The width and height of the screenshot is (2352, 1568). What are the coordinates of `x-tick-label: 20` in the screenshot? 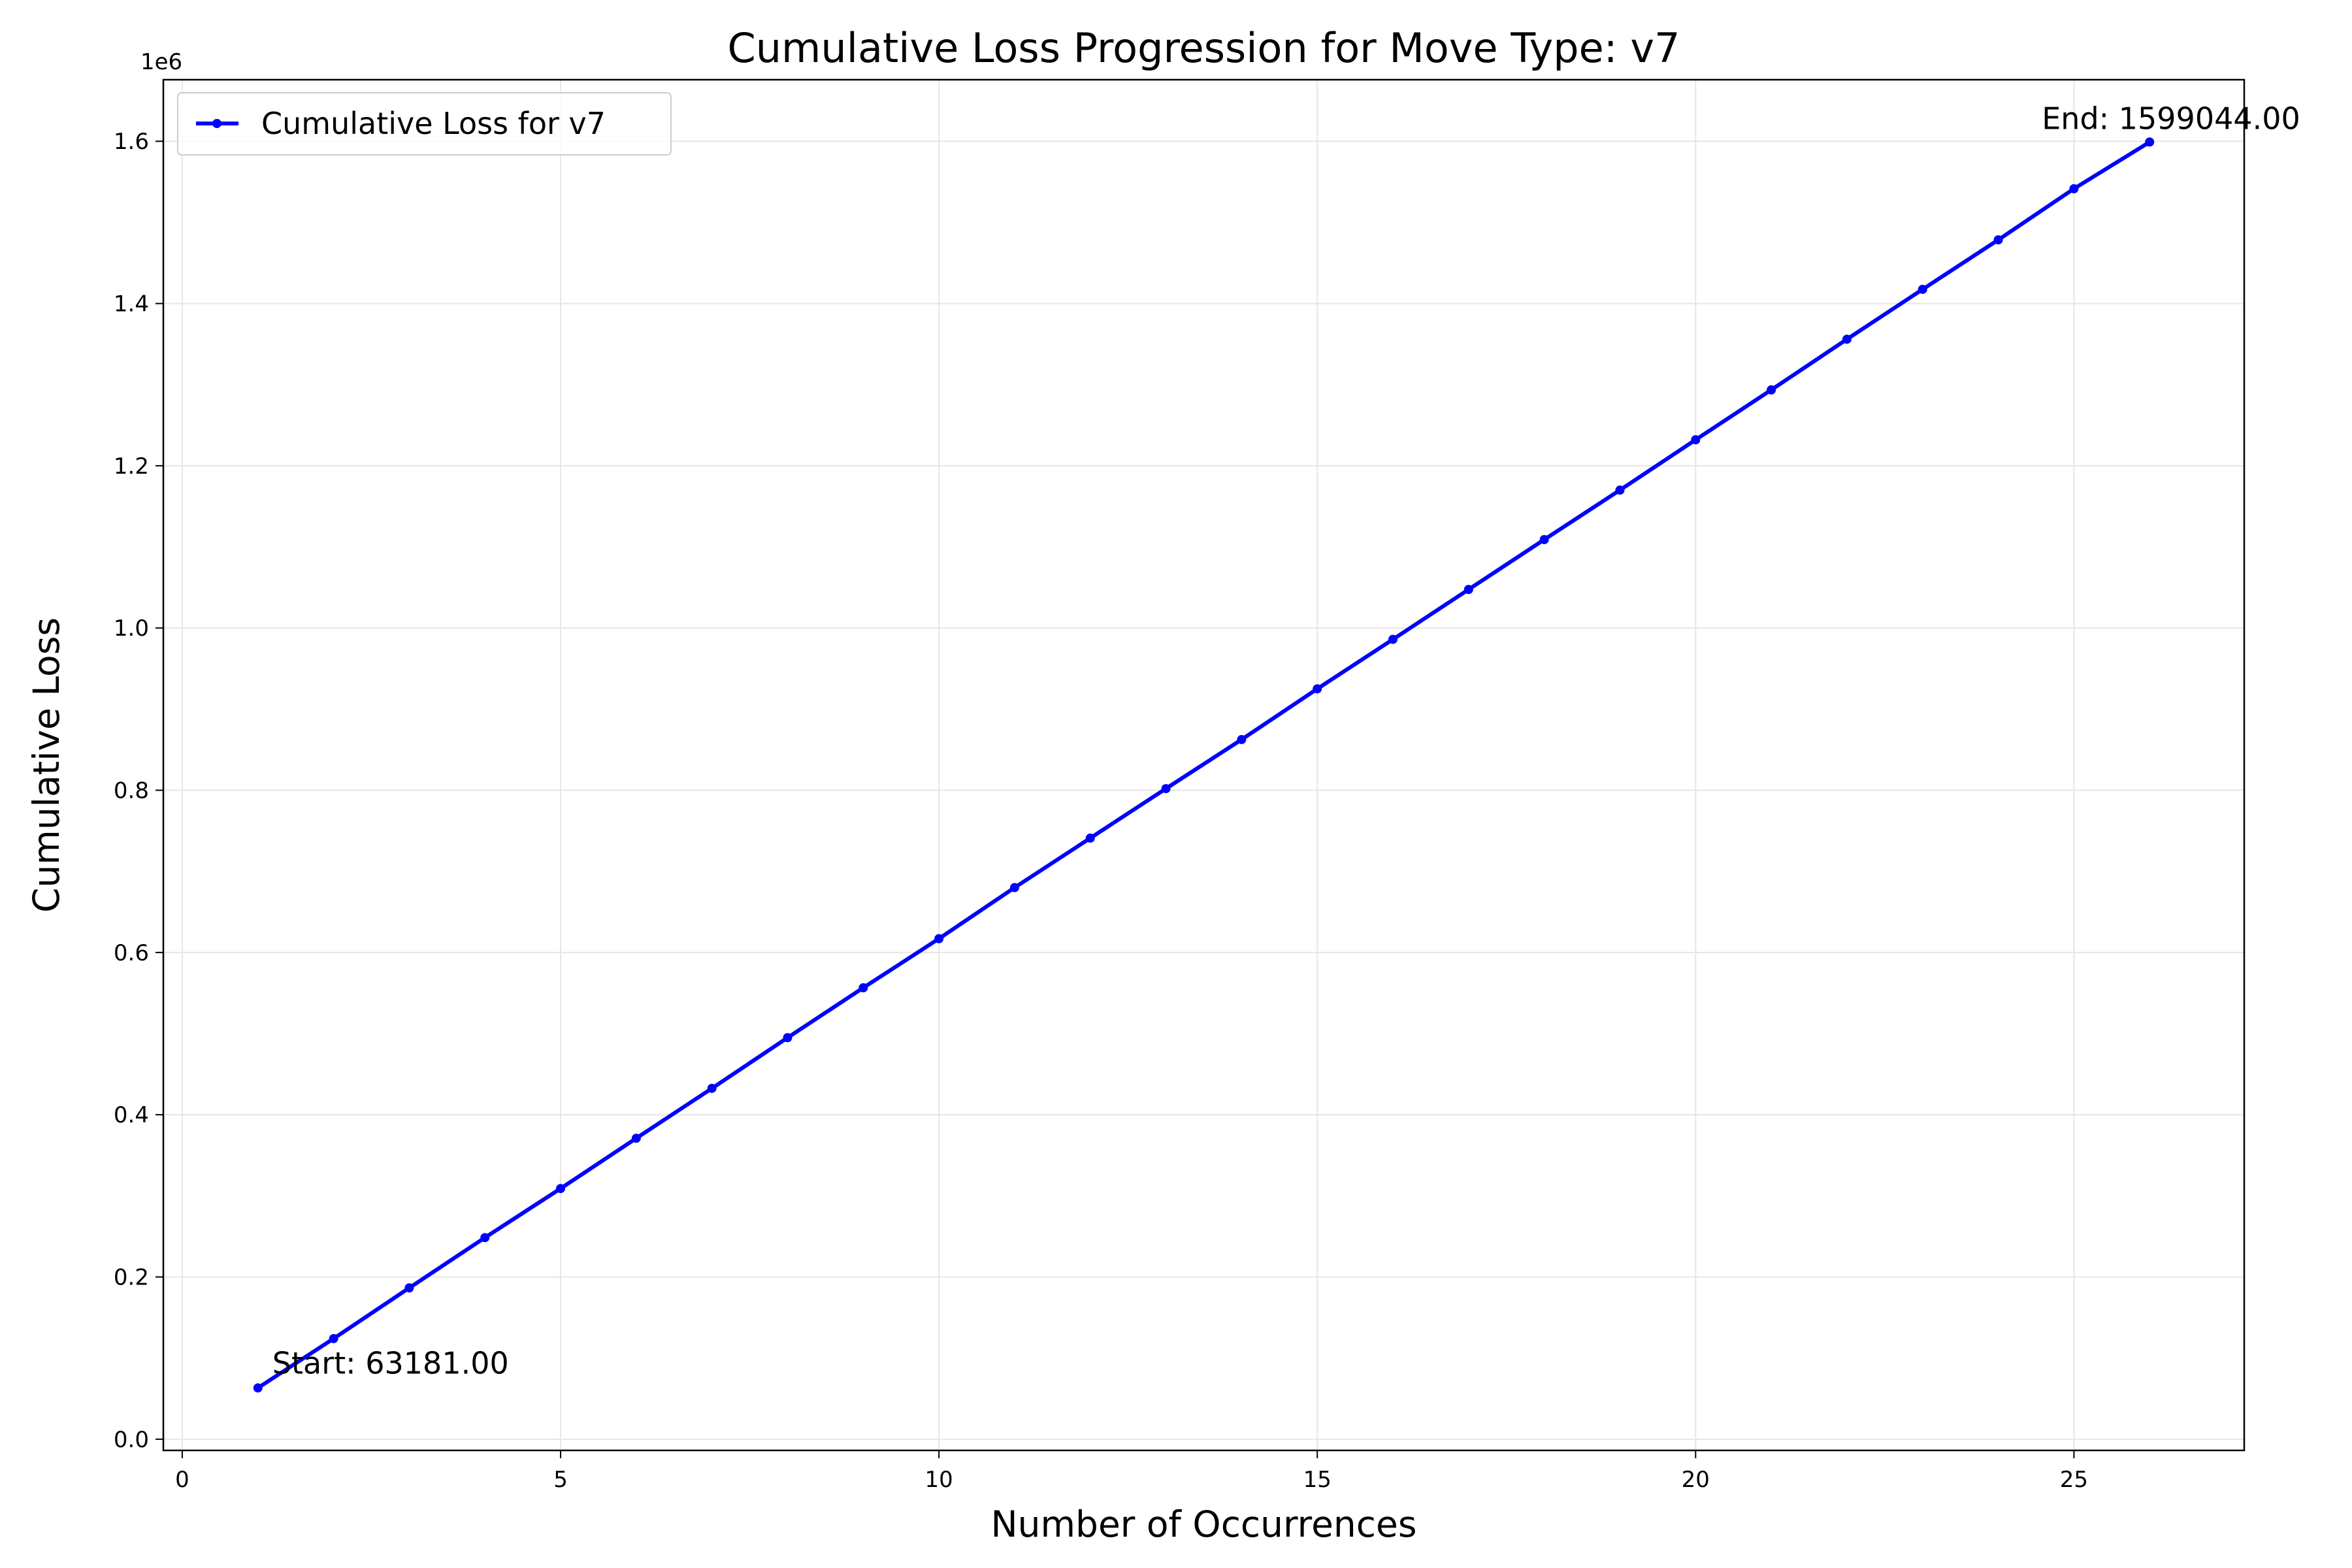 It's located at (1696, 1480).